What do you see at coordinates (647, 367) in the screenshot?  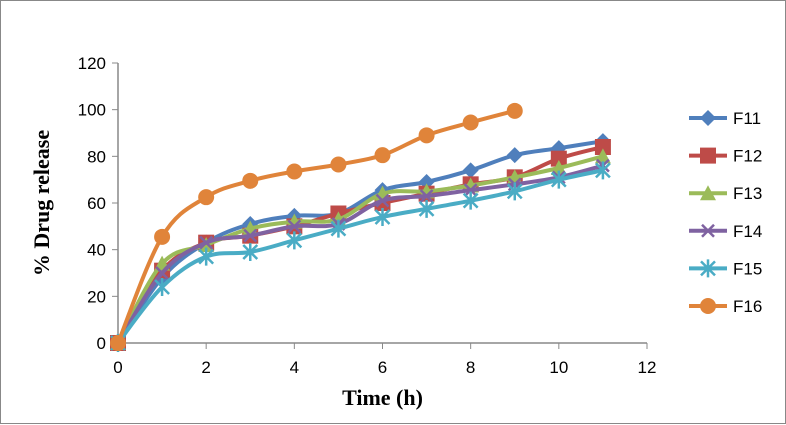 I see `x-tick-label: 12` at bounding box center [647, 367].